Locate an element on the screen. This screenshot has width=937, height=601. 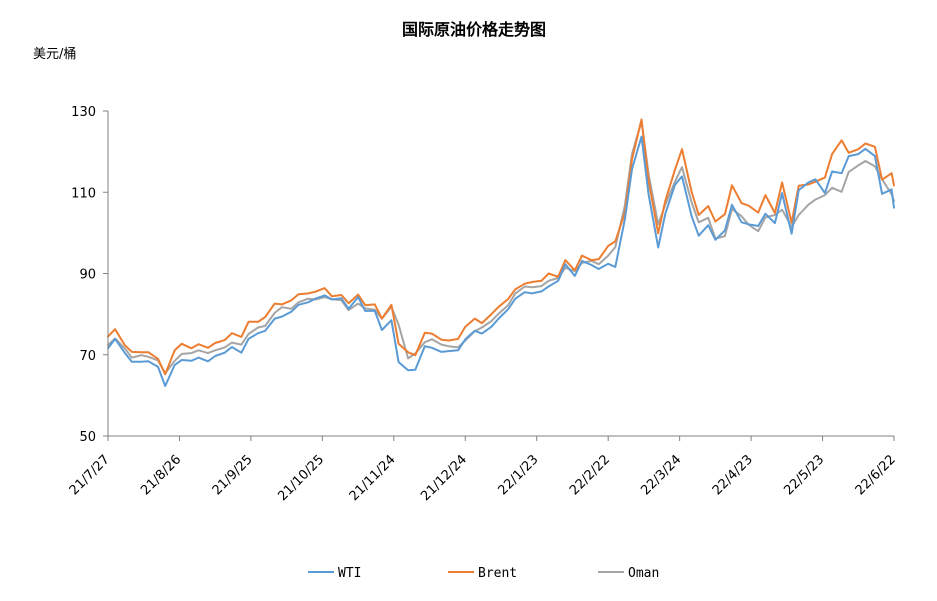
x-tick-label: 21/9/25 is located at coordinates (233, 475).